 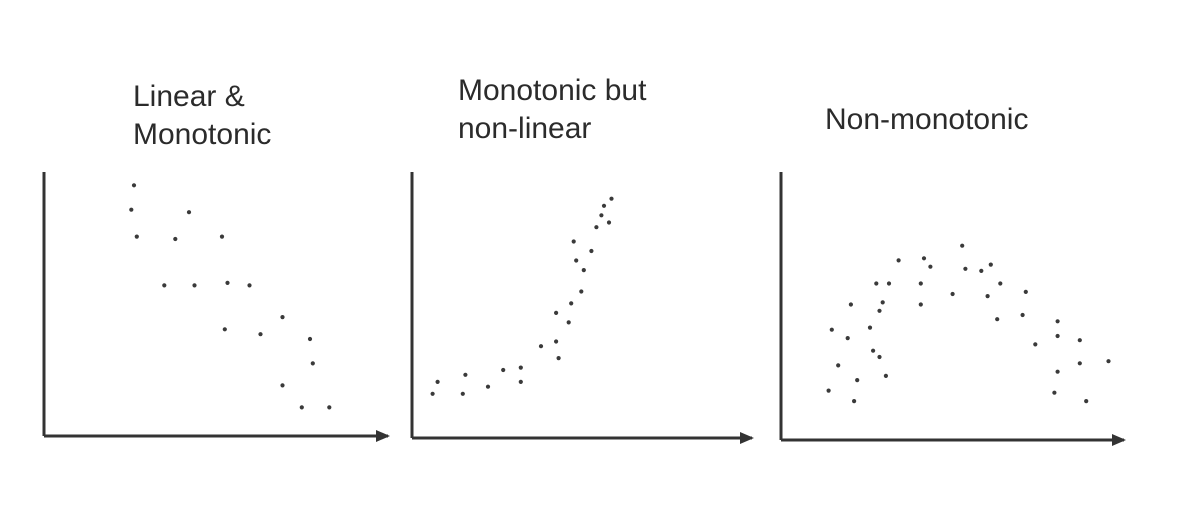 What do you see at coordinates (552, 110) in the screenshot?
I see `panel-2-title: Monotonic but non-linear` at bounding box center [552, 110].